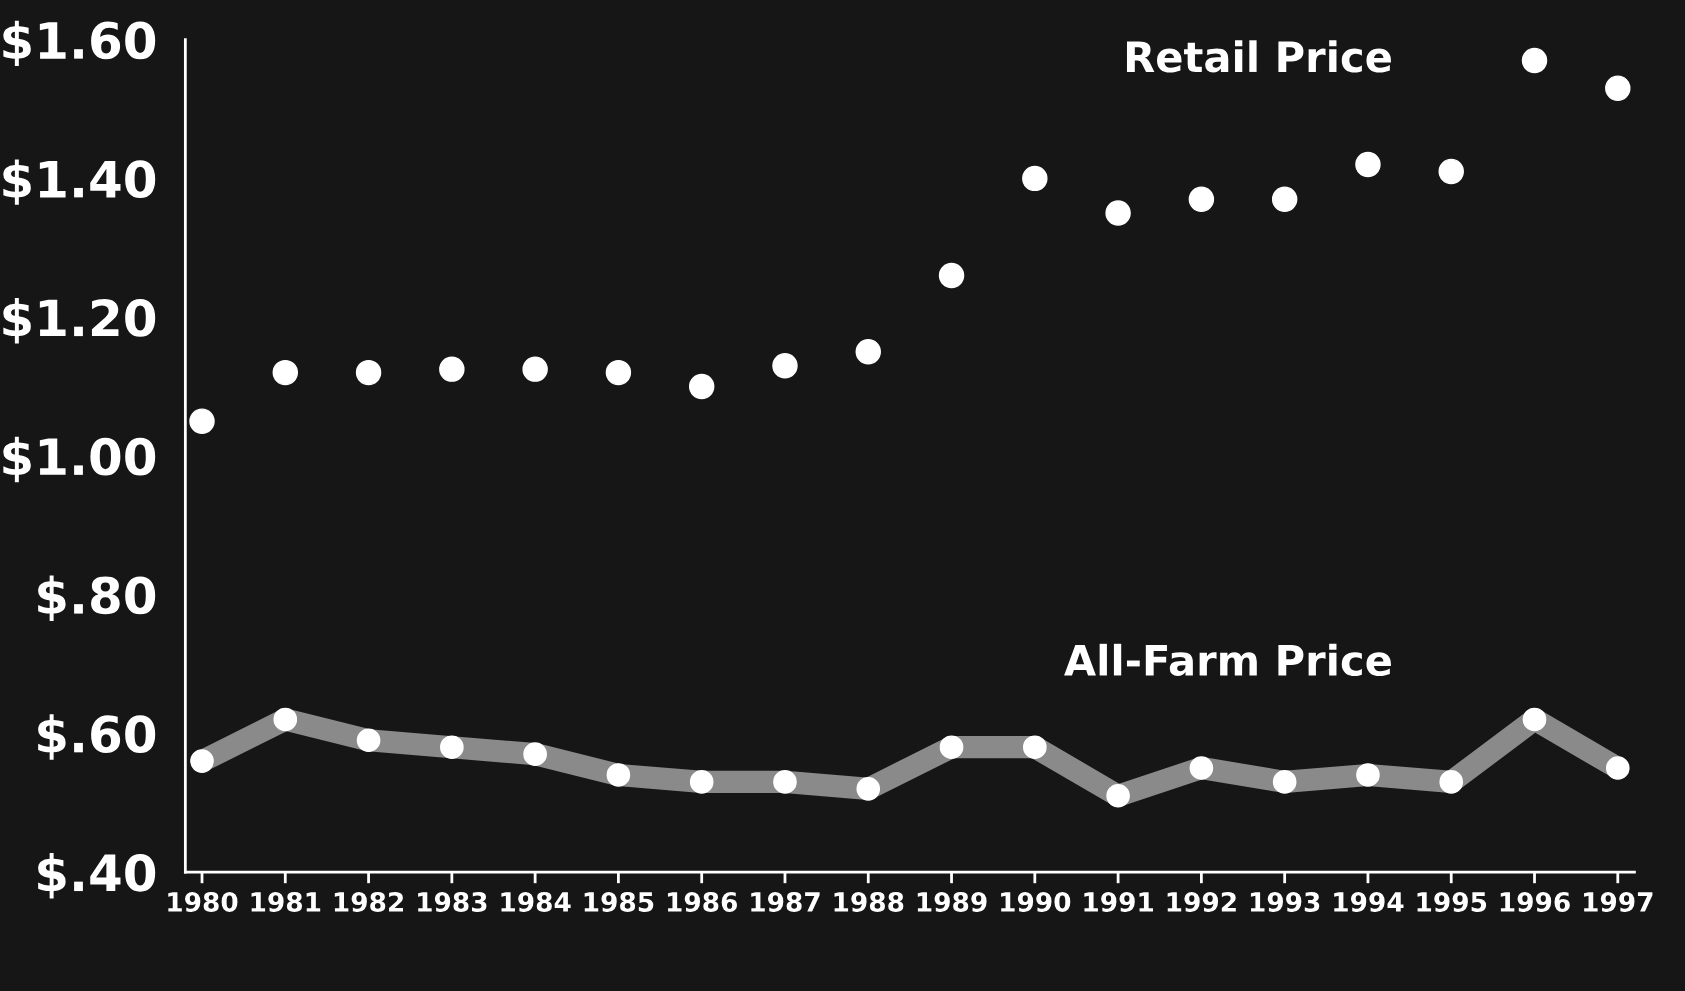  What do you see at coordinates (869, 901) in the screenshot?
I see `x-tick-label: 1988` at bounding box center [869, 901].